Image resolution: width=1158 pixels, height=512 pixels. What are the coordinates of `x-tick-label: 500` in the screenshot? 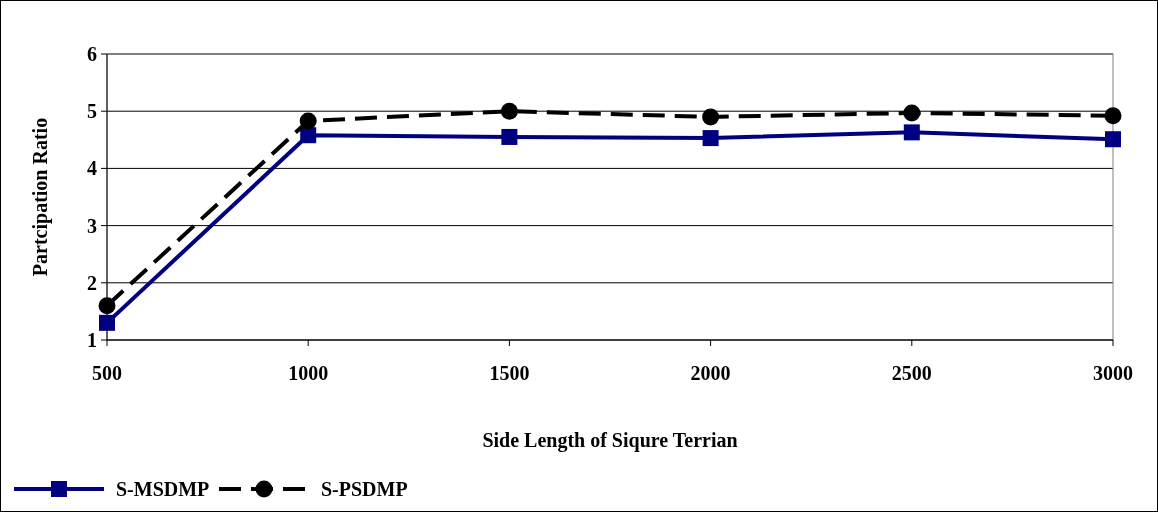 It's located at (107, 373).